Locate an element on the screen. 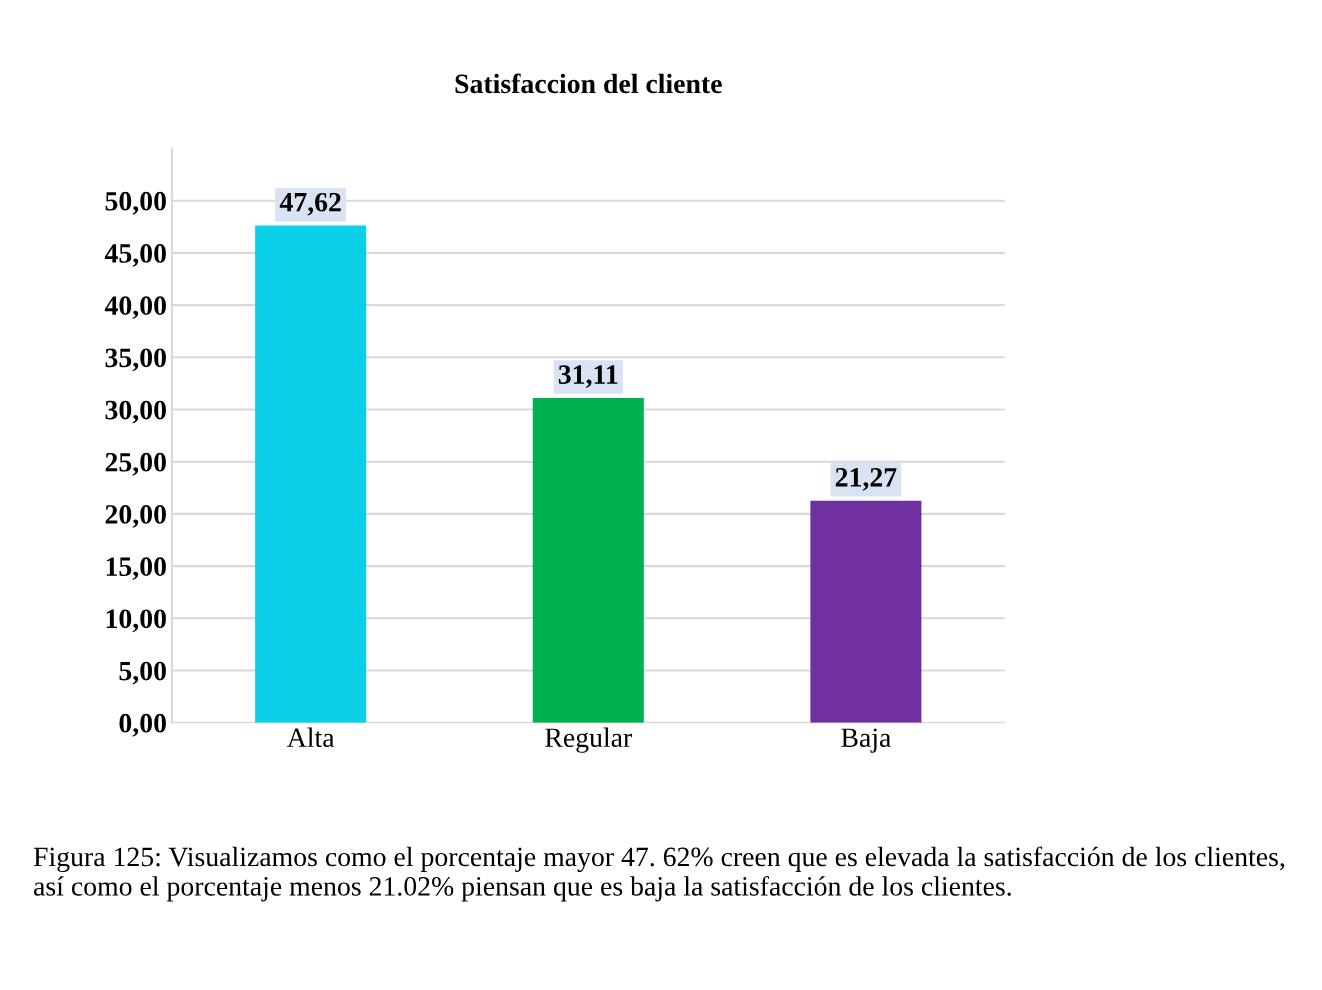 The width and height of the screenshot is (1322, 990). y-tick-label: 15,00 is located at coordinates (136, 569).